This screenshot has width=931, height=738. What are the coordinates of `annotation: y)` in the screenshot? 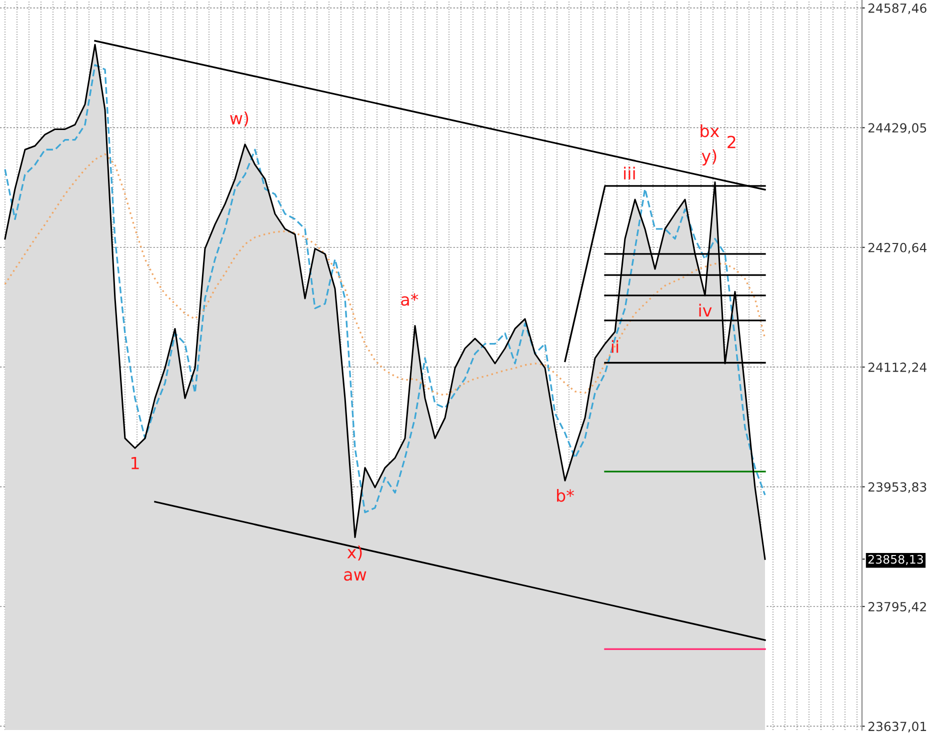 It's located at (709, 157).